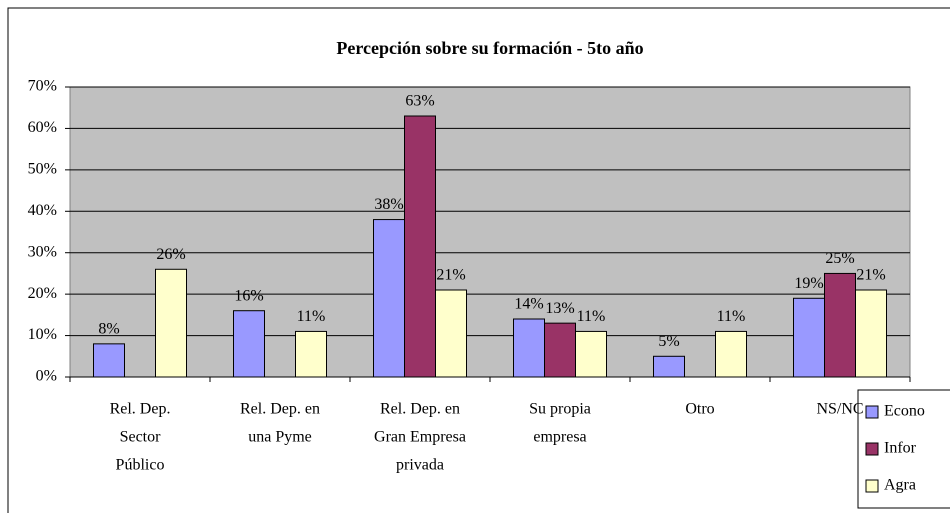 The width and height of the screenshot is (950, 513). What do you see at coordinates (42, 127) in the screenshot?
I see `y-tick-label: 60%` at bounding box center [42, 127].